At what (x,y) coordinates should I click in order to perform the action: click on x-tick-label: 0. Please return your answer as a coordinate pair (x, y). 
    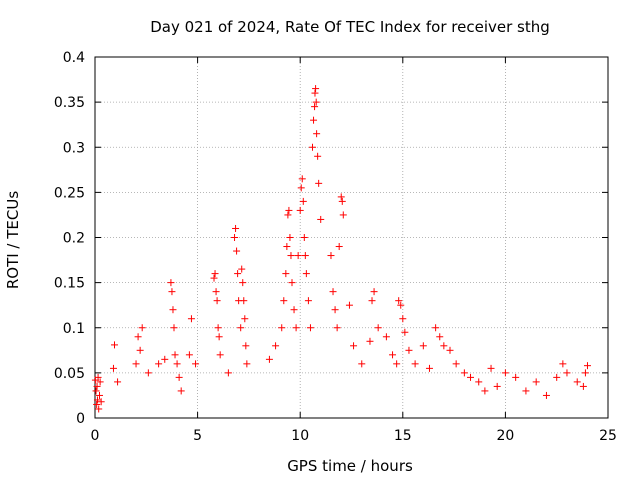
    Looking at the image, I should click on (95, 436).